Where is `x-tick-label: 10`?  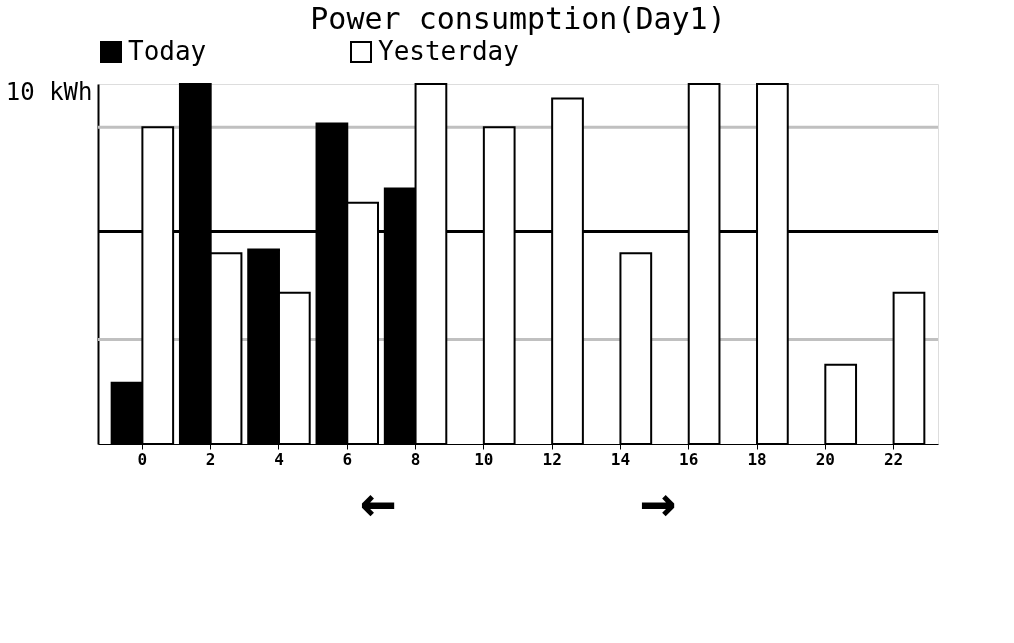
x-tick-label: 10 is located at coordinates (484, 459).